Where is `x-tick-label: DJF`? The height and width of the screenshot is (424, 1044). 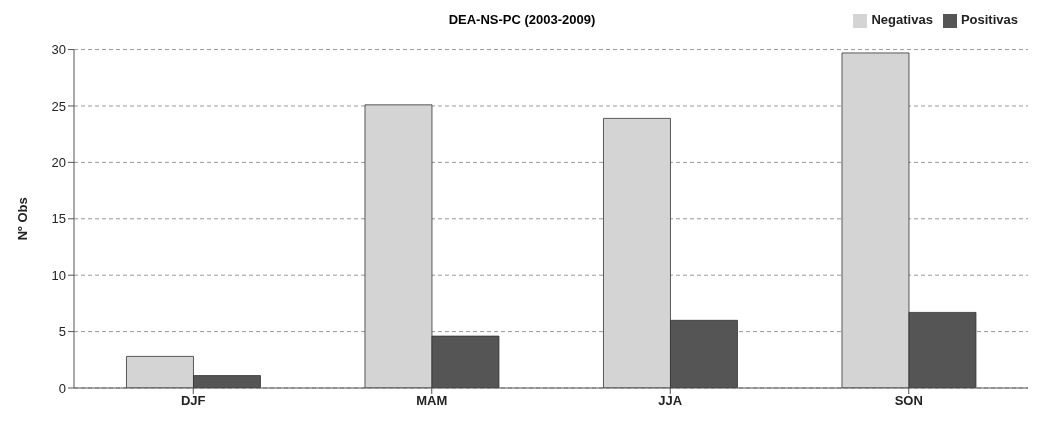 x-tick-label: DJF is located at coordinates (193, 401).